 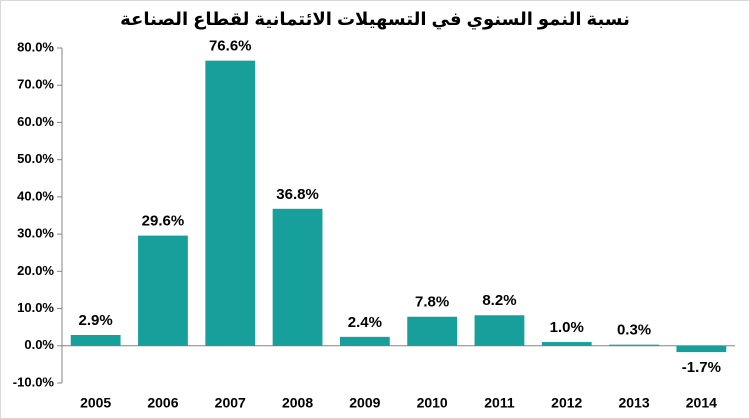 What do you see at coordinates (432, 403) in the screenshot?
I see `x-tick-label: 2010` at bounding box center [432, 403].